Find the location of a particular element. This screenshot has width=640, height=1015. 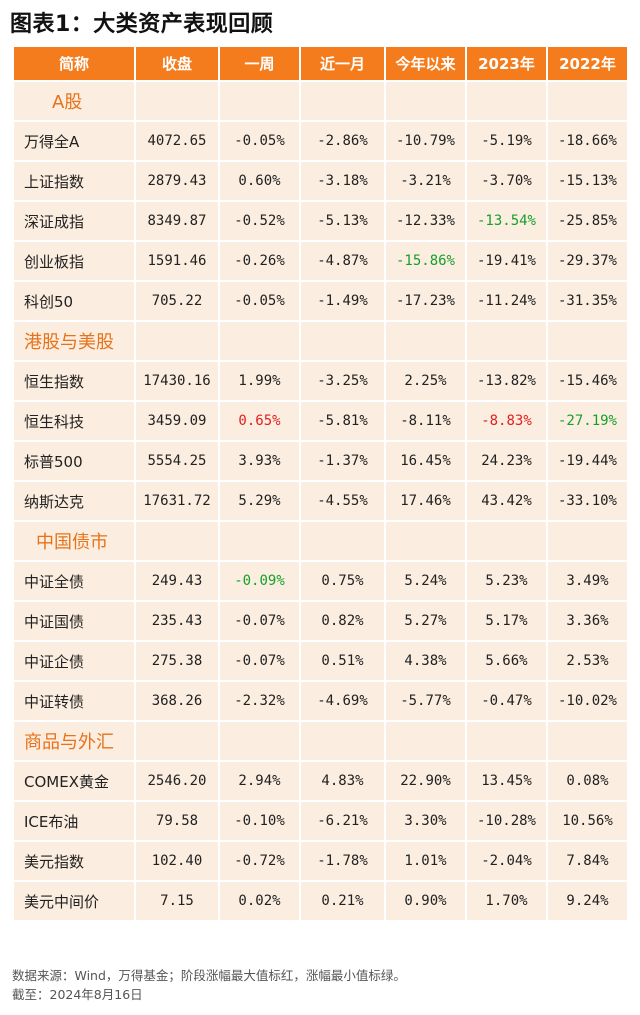

return-value: 17.46% is located at coordinates (425, 501).